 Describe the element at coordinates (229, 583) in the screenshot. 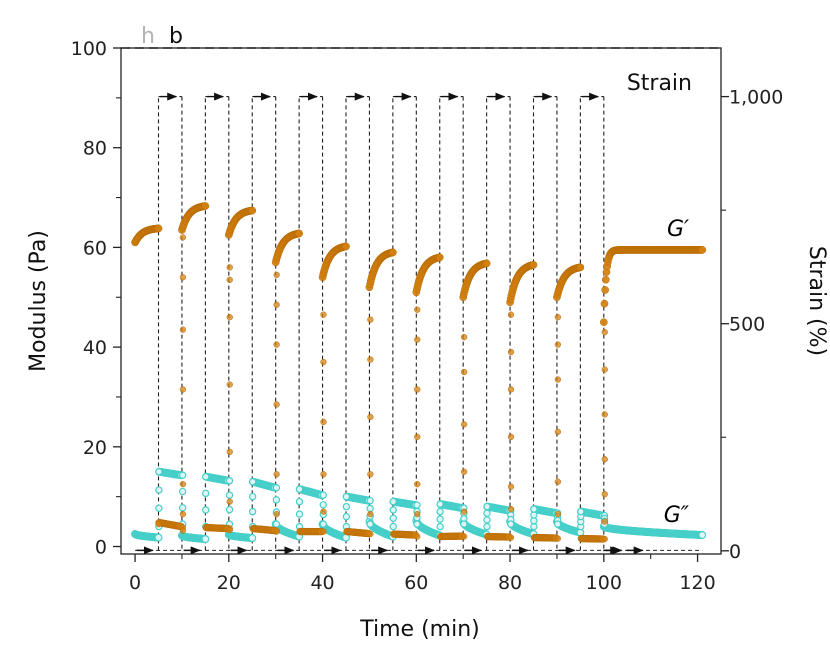

I see `x-tick-label: 20` at that location.